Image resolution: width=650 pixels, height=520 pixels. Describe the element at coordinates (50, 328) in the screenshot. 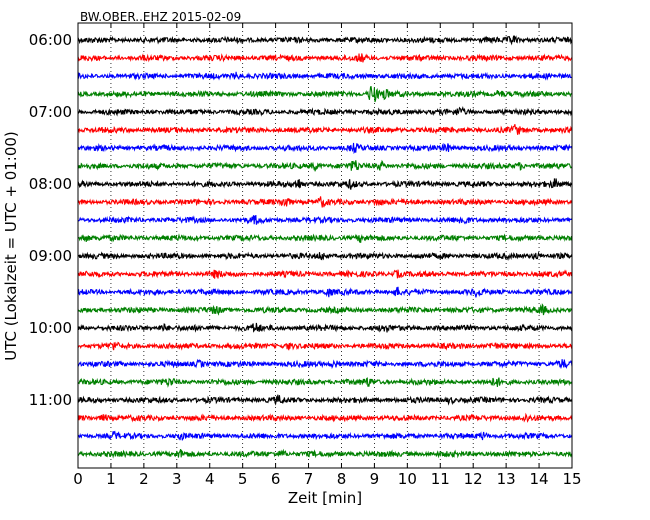

I see `y-tick-label: 10:00` at that location.